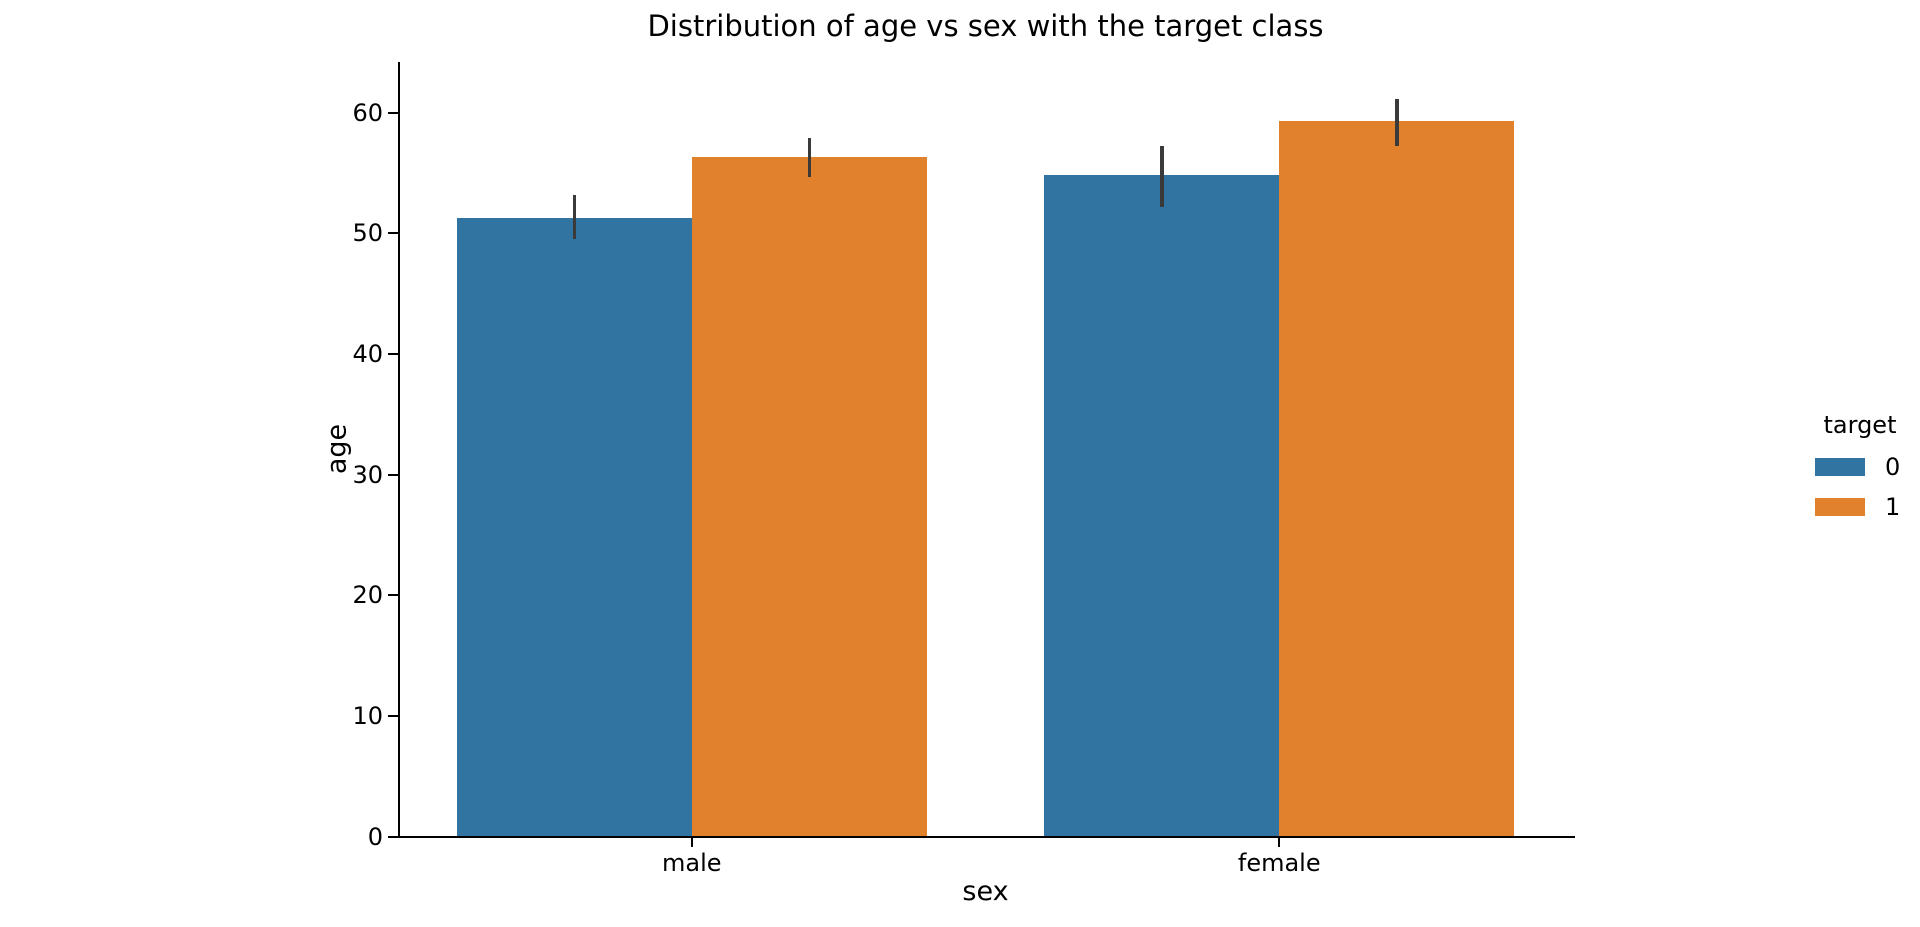 Image resolution: width=1920 pixels, height=927 pixels. Describe the element at coordinates (367, 233) in the screenshot. I see `y-tick-label: 50` at that location.